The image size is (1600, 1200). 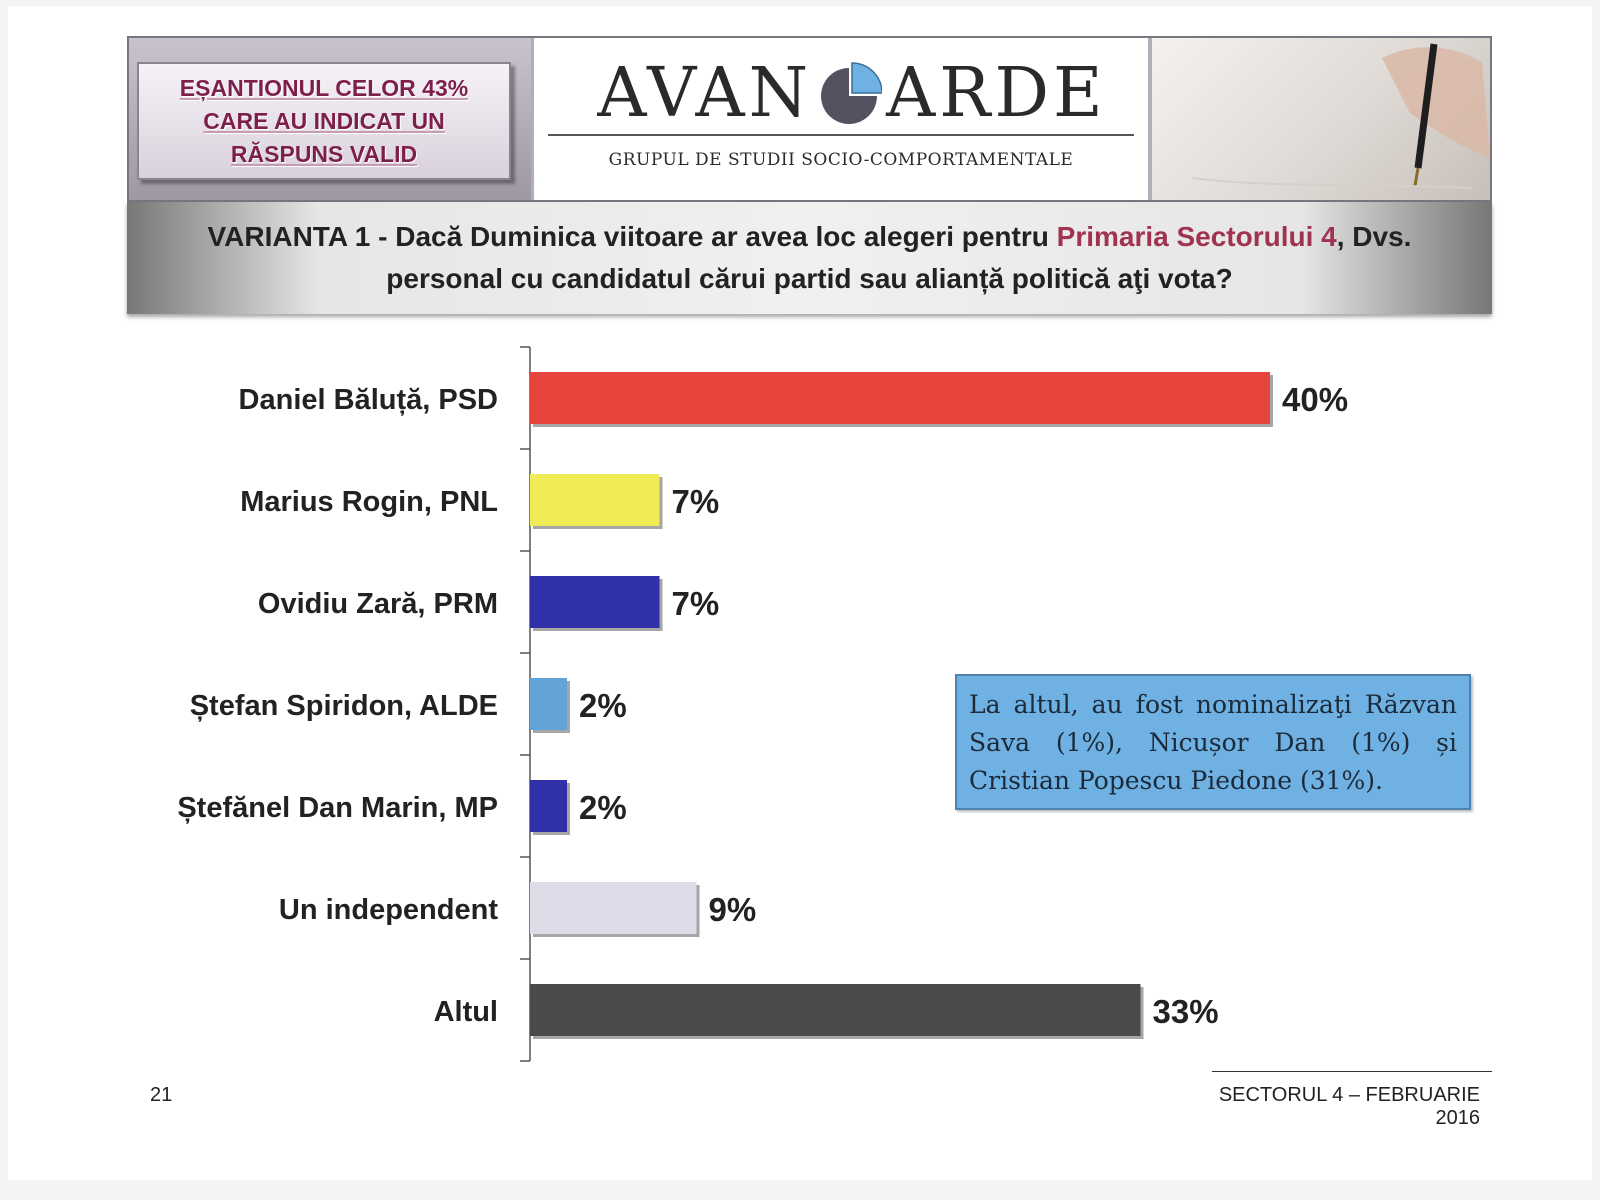 What do you see at coordinates (733, 909) in the screenshot?
I see `value-label: 9%` at bounding box center [733, 909].